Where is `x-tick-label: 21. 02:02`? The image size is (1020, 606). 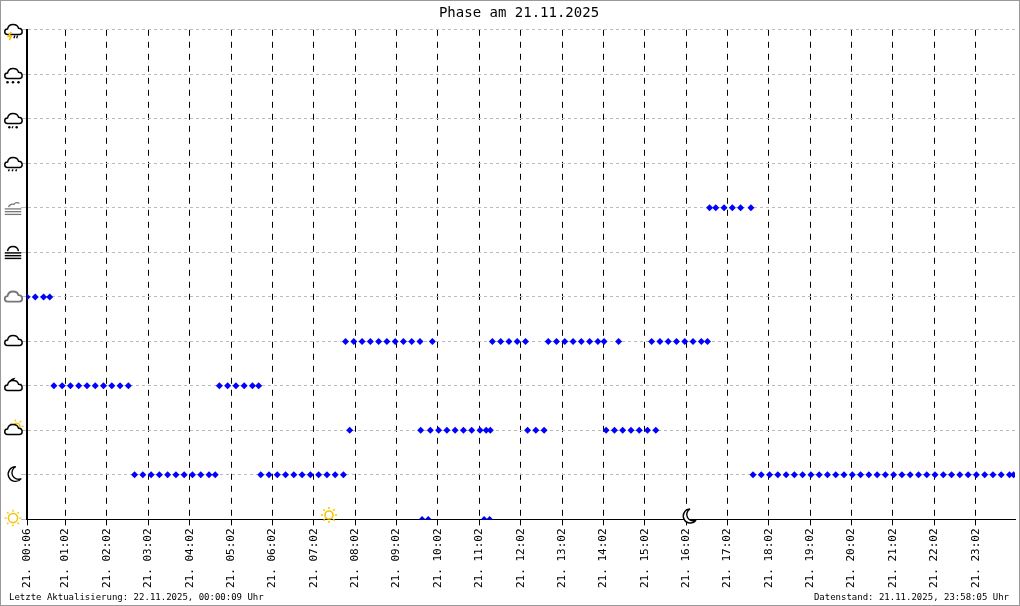
x-tick-label: 21. 02:02 is located at coordinates (106, 558).